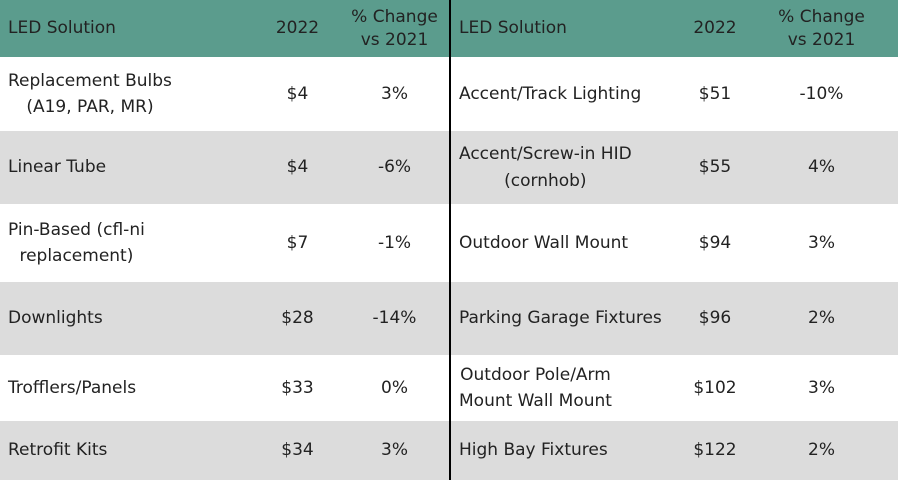  I want to click on table-cell: Trofflers/Panels, so click(127, 388).